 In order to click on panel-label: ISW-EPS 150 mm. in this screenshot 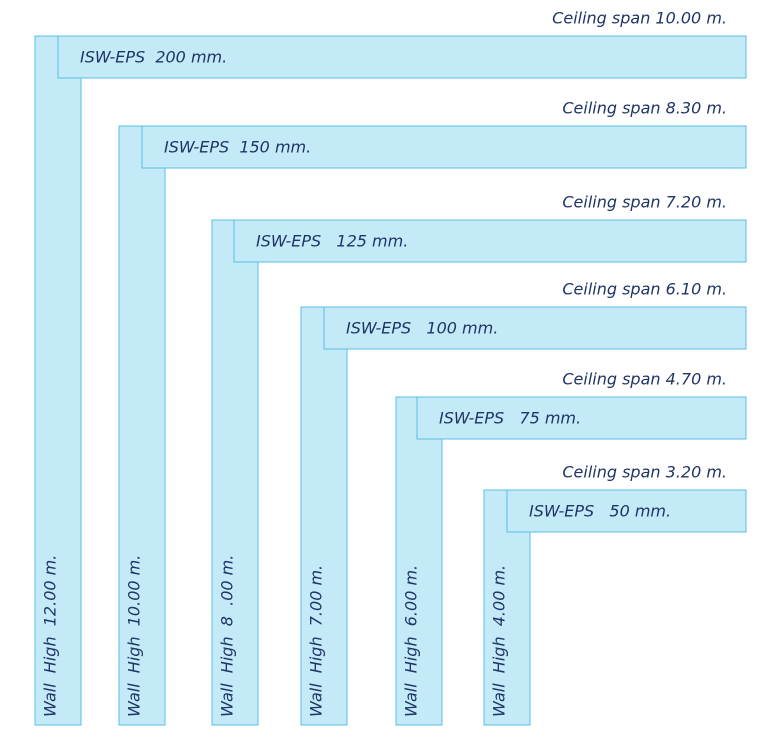, I will do `click(237, 147)`.